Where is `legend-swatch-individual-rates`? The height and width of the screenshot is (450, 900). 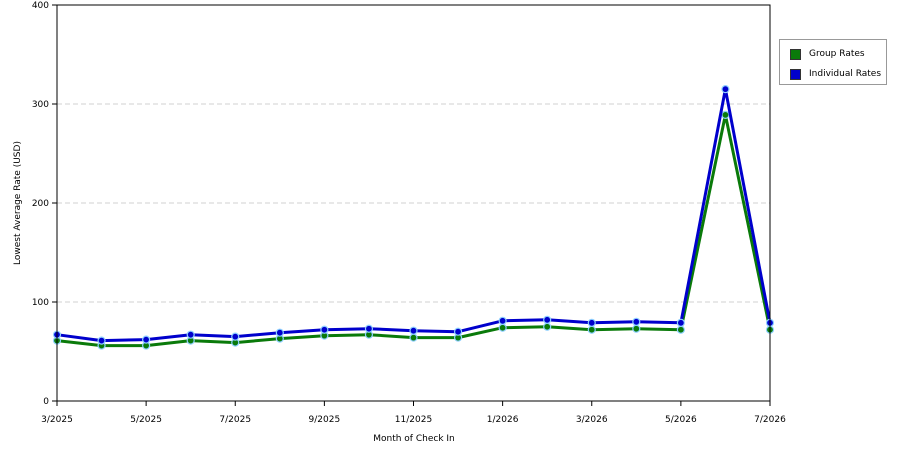
legend-swatch-individual-rates is located at coordinates (795, 74).